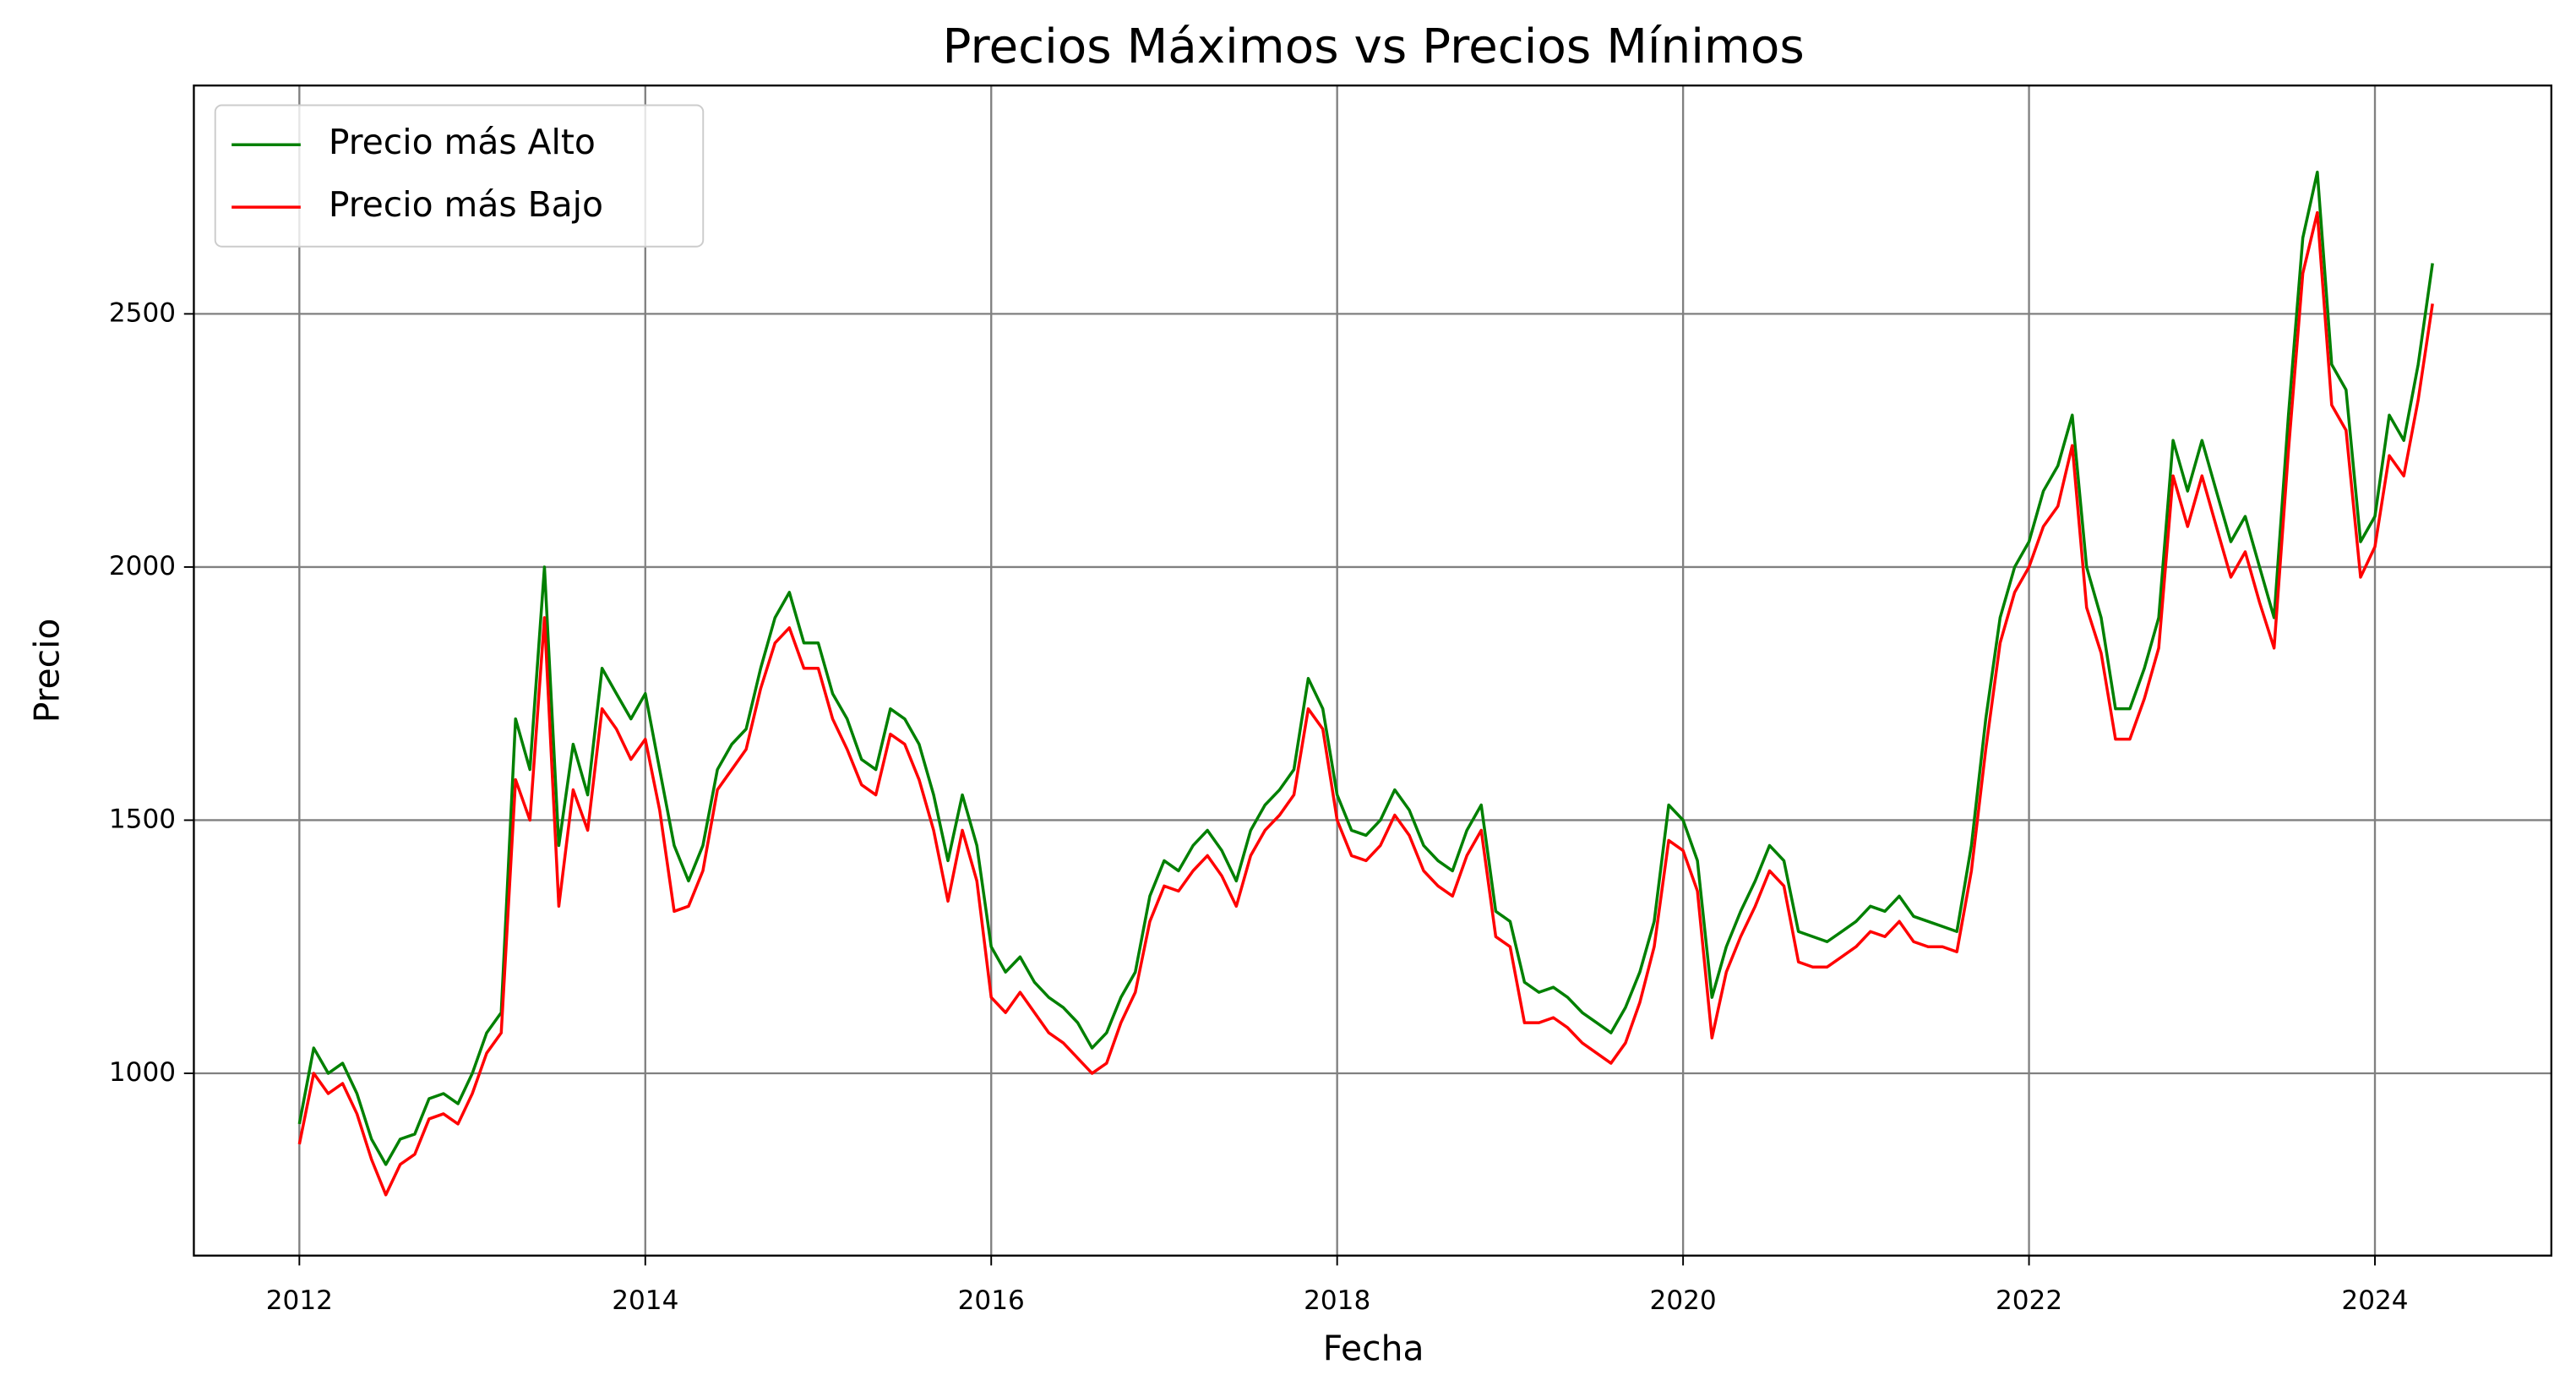  Describe the element at coordinates (299, 1300) in the screenshot. I see `x-tick-label: 2012` at that location.